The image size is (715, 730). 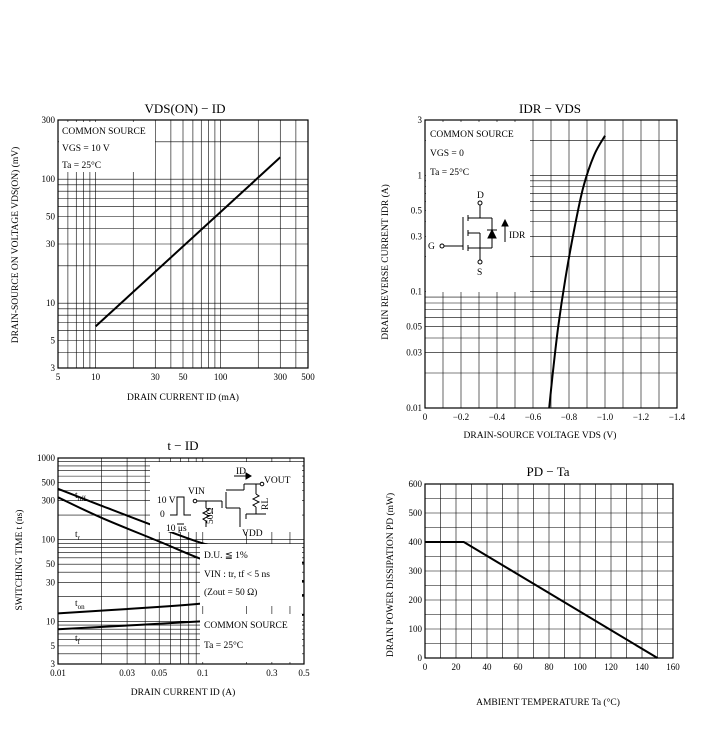 I want to click on y-axis-label: DRAIN-SOURCE ON VOLTAGE VDS(ON) (mV), so click(x=15, y=245).